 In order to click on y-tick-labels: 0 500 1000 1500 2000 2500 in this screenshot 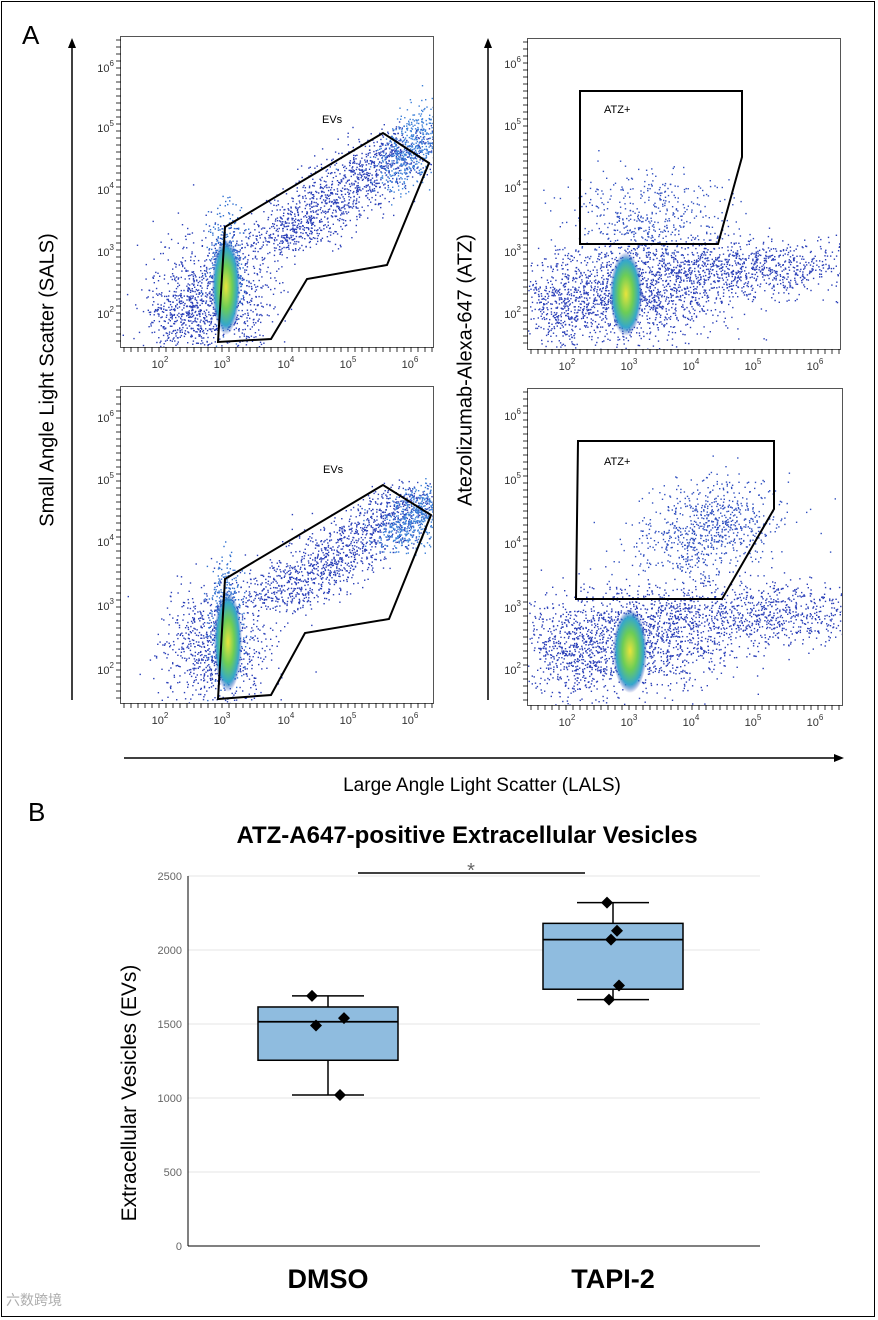, I will do `click(170, 1062)`.